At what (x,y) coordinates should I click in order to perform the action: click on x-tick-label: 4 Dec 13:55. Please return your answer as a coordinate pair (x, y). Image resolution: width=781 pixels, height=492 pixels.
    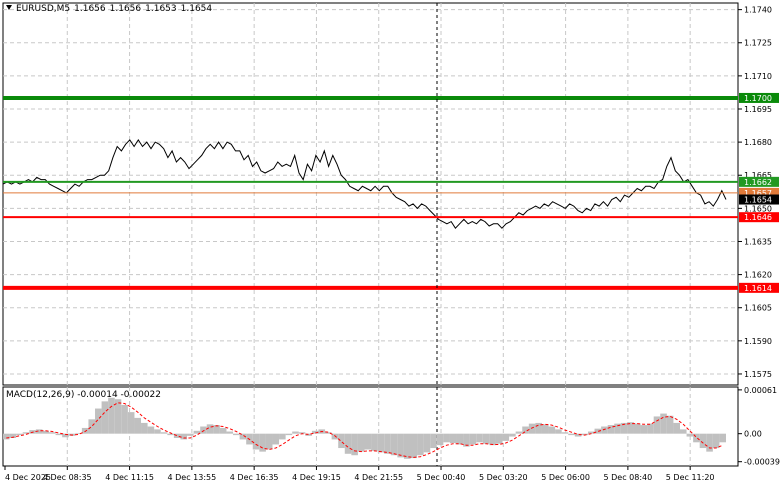
    Looking at the image, I should click on (192, 477).